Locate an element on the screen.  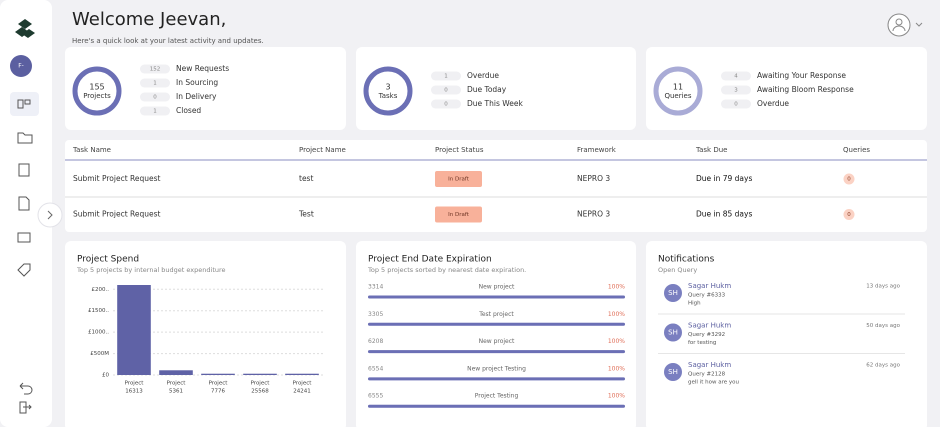
nav-logout is located at coordinates (25, 407).